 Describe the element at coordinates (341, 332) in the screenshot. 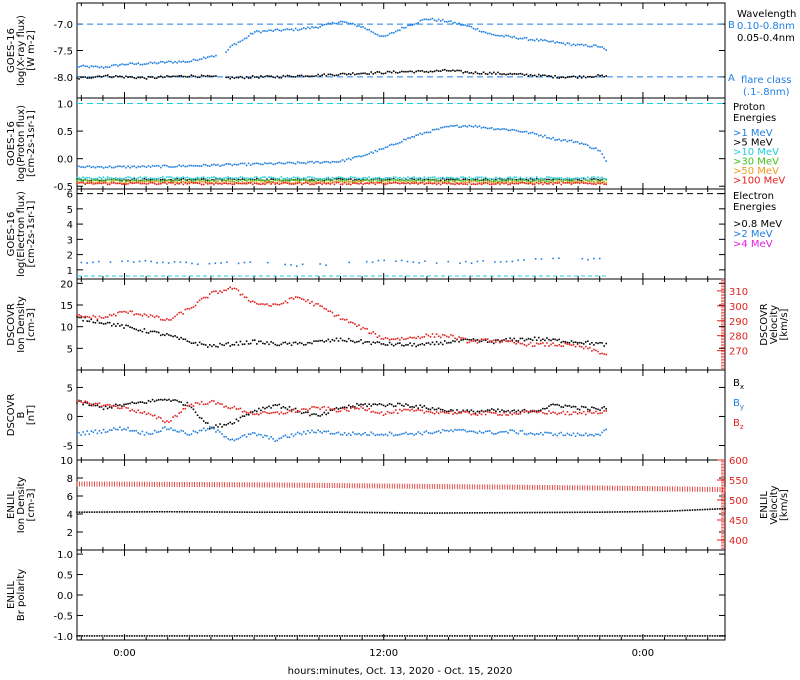

I see `series-ion-density` at that location.